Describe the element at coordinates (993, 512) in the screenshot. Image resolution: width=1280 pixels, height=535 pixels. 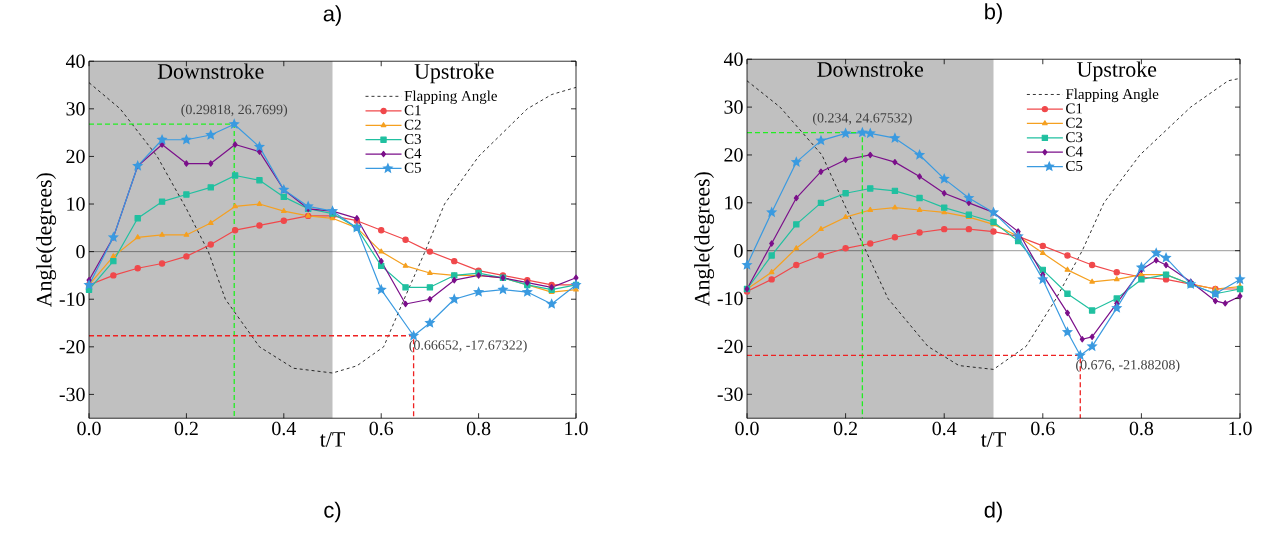
I see `text: d)` at that location.